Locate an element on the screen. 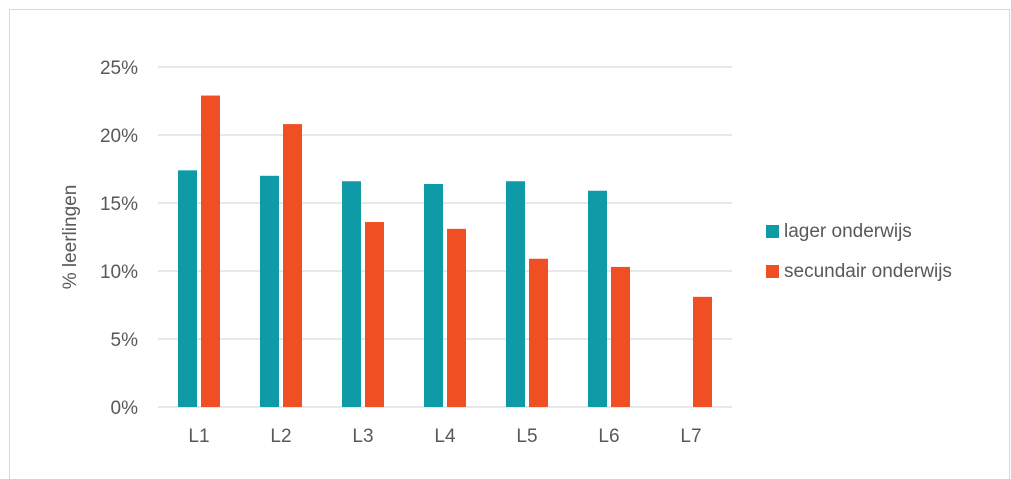 The height and width of the screenshot is (479, 1011). x-tick-label: L4 is located at coordinates (445, 436).